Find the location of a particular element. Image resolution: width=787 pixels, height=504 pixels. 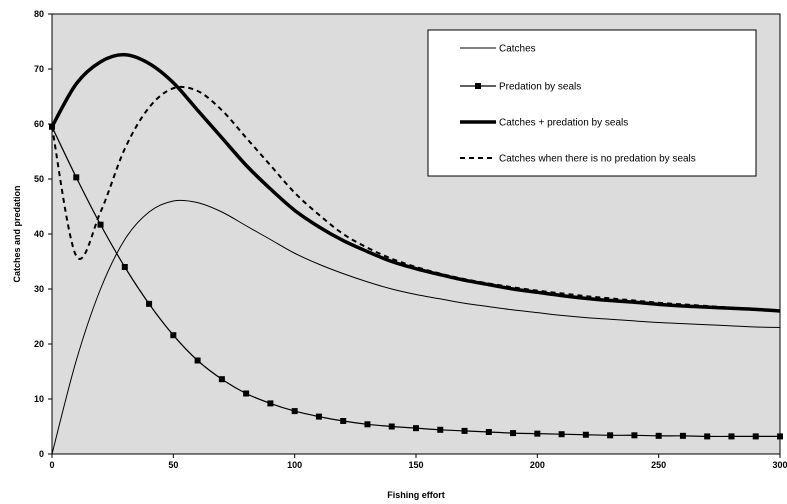

y-tick-label: 0 is located at coordinates (41, 454).